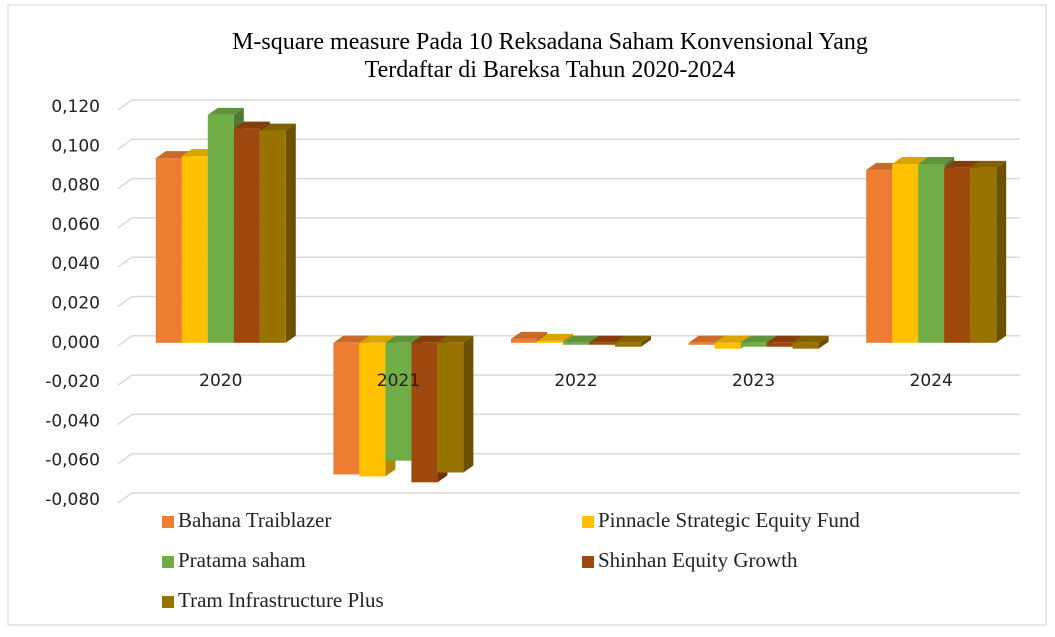 The width and height of the screenshot is (1055, 637). Describe the element at coordinates (75, 146) in the screenshot. I see `y-tick-label: 0,100` at that location.